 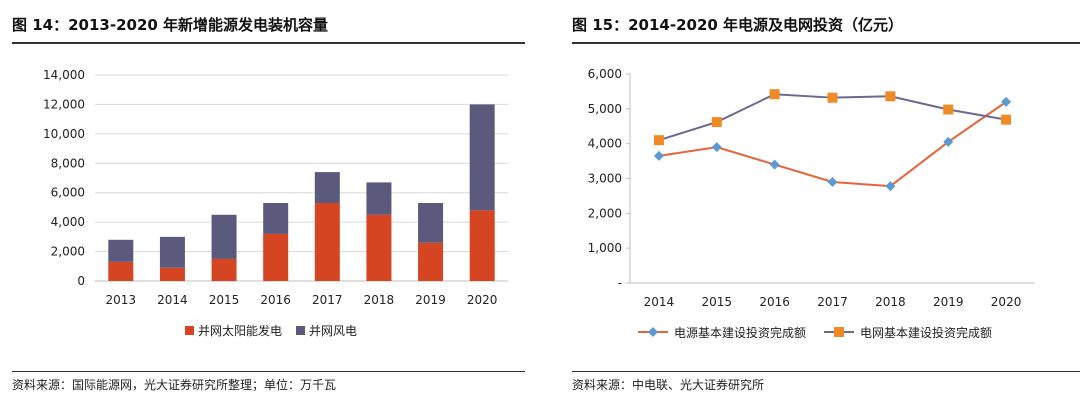 What do you see at coordinates (64, 104) in the screenshot?
I see `y-tick-label: 12,000` at bounding box center [64, 104].